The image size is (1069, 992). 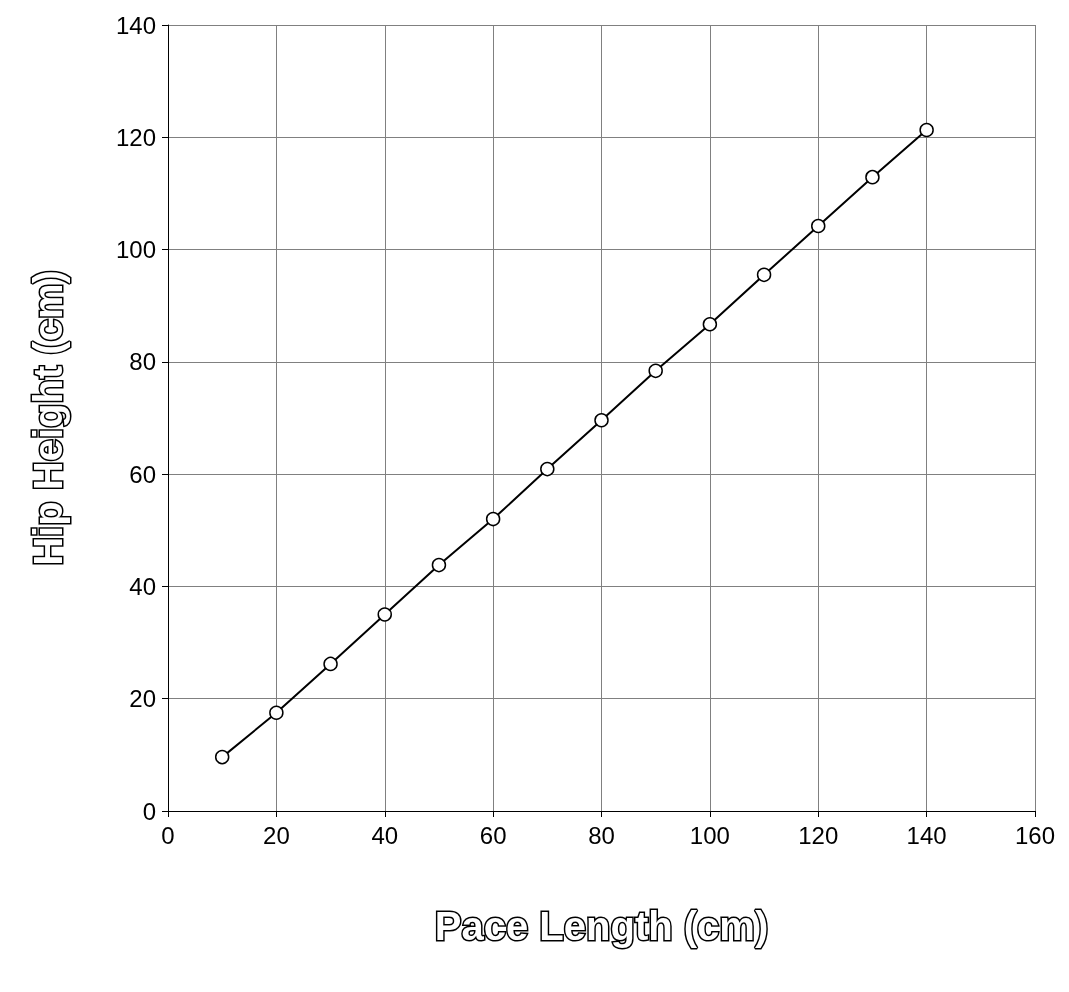 What do you see at coordinates (709, 835) in the screenshot?
I see `x-tick-label: 100` at bounding box center [709, 835].